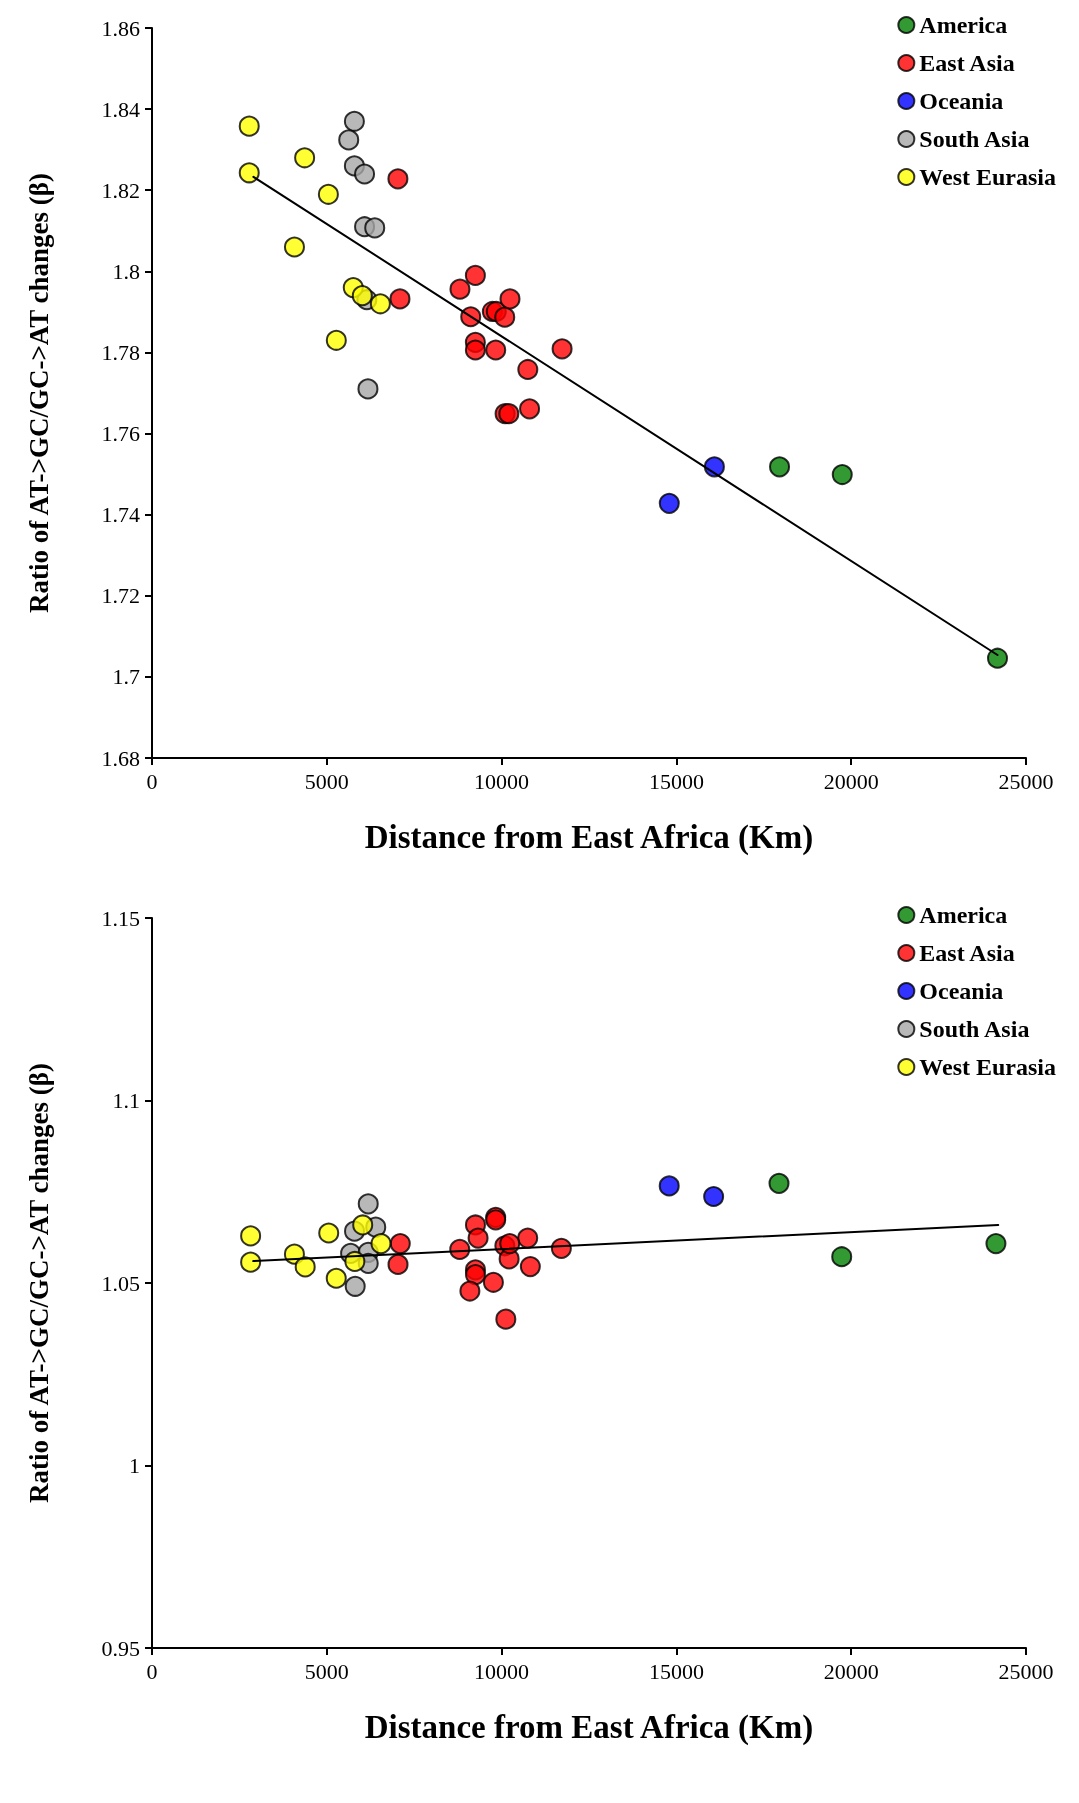 The image size is (1079, 1803). What do you see at coordinates (120, 434) in the screenshot?
I see `y-tick-label: 1.76` at bounding box center [120, 434].